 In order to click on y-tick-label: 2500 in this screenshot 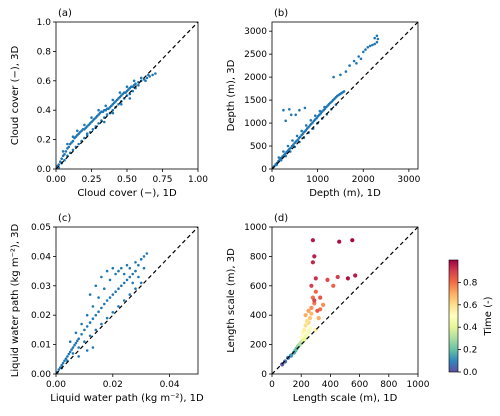, I will do `click(255, 55)`.